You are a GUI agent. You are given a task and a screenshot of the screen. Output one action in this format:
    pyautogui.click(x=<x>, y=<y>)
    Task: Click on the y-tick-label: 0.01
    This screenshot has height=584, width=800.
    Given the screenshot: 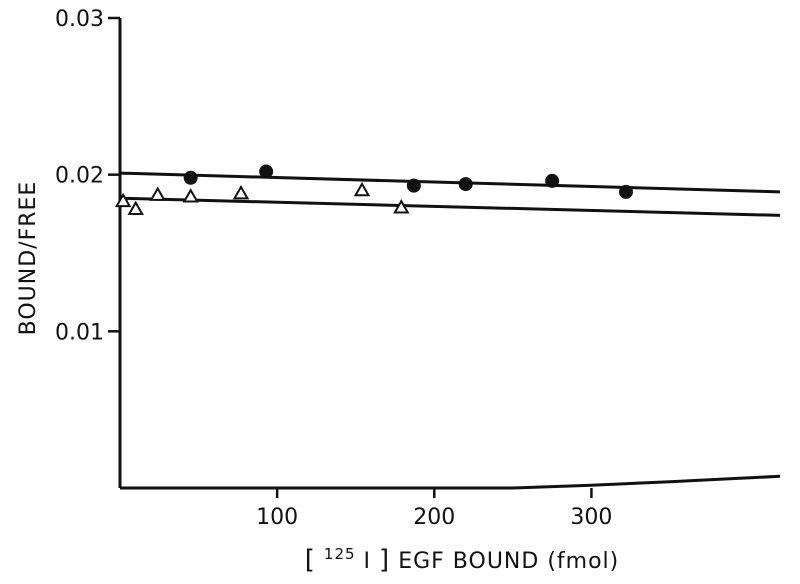 What is the action you would take?
    pyautogui.click(x=79, y=332)
    